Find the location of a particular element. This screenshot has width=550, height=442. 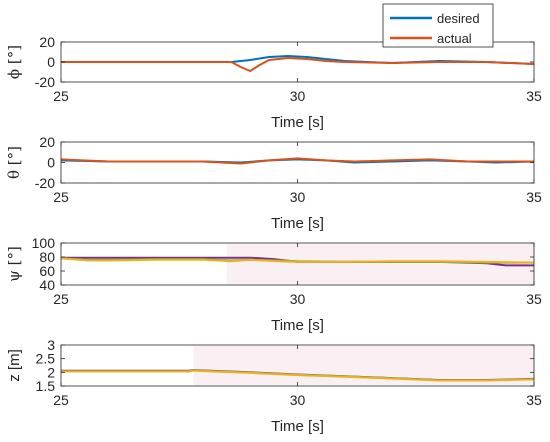

series-line-actual is located at coordinates (298, 64).